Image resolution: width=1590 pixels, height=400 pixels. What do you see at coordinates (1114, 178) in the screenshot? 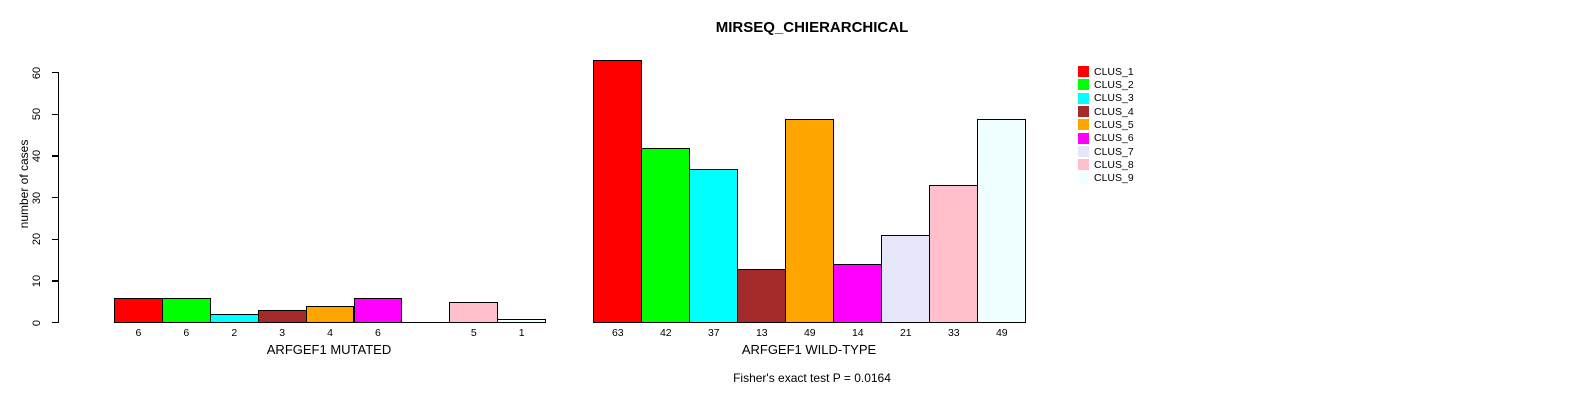
I see `legend-label-clus_9: CLUS_9` at bounding box center [1114, 178].